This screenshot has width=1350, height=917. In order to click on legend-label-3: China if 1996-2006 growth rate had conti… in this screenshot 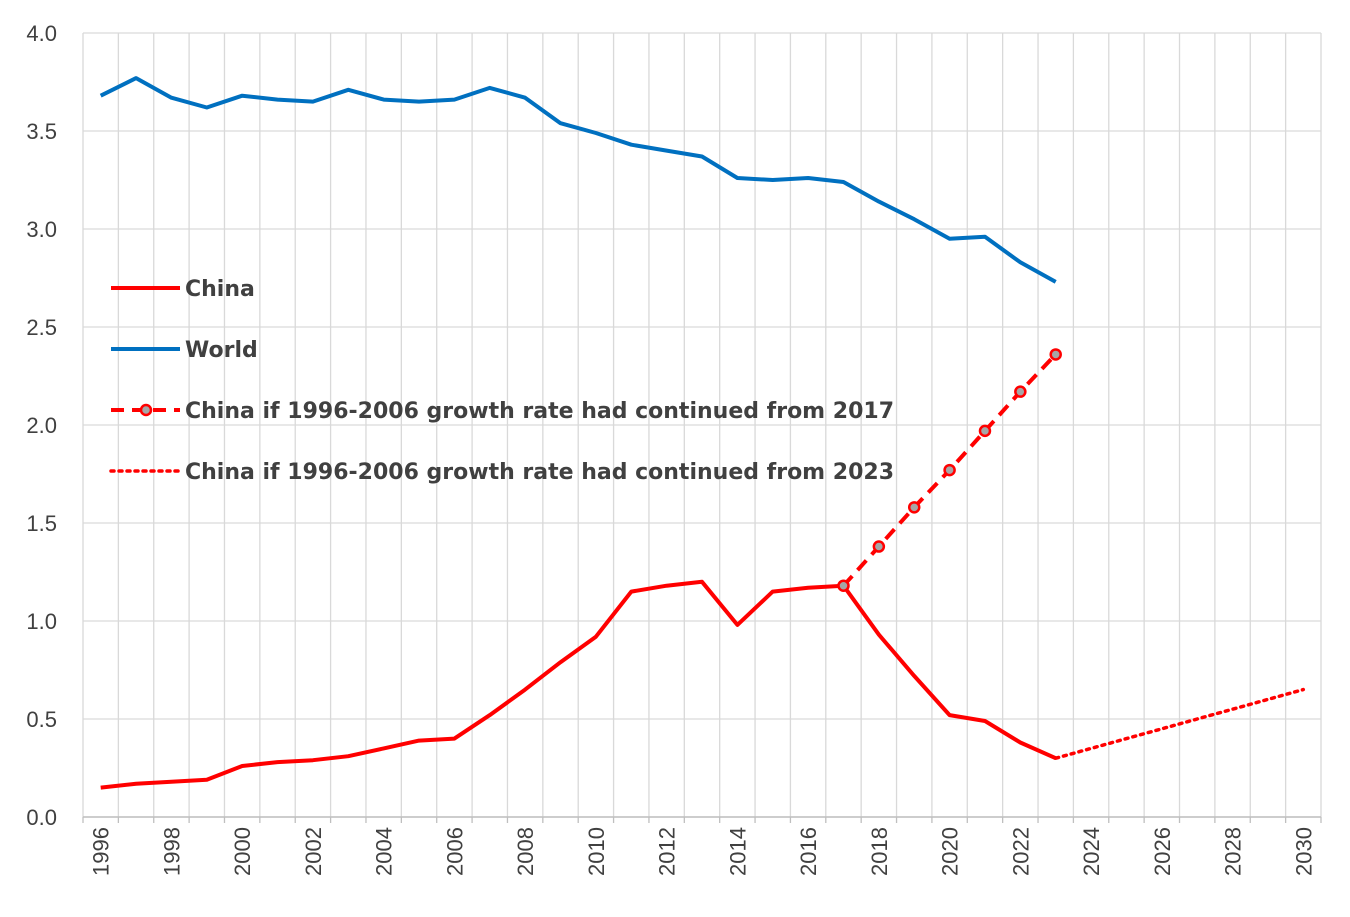, I will do `click(539, 472)`.